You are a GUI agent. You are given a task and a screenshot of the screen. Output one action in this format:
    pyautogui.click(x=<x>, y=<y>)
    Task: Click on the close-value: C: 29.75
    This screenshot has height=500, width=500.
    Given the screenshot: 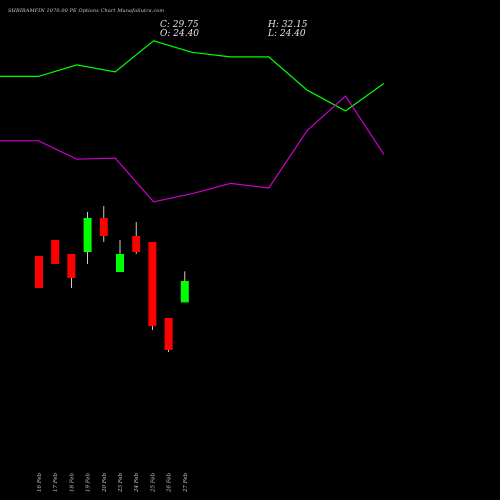 What is the action you would take?
    pyautogui.click(x=179, y=25)
    